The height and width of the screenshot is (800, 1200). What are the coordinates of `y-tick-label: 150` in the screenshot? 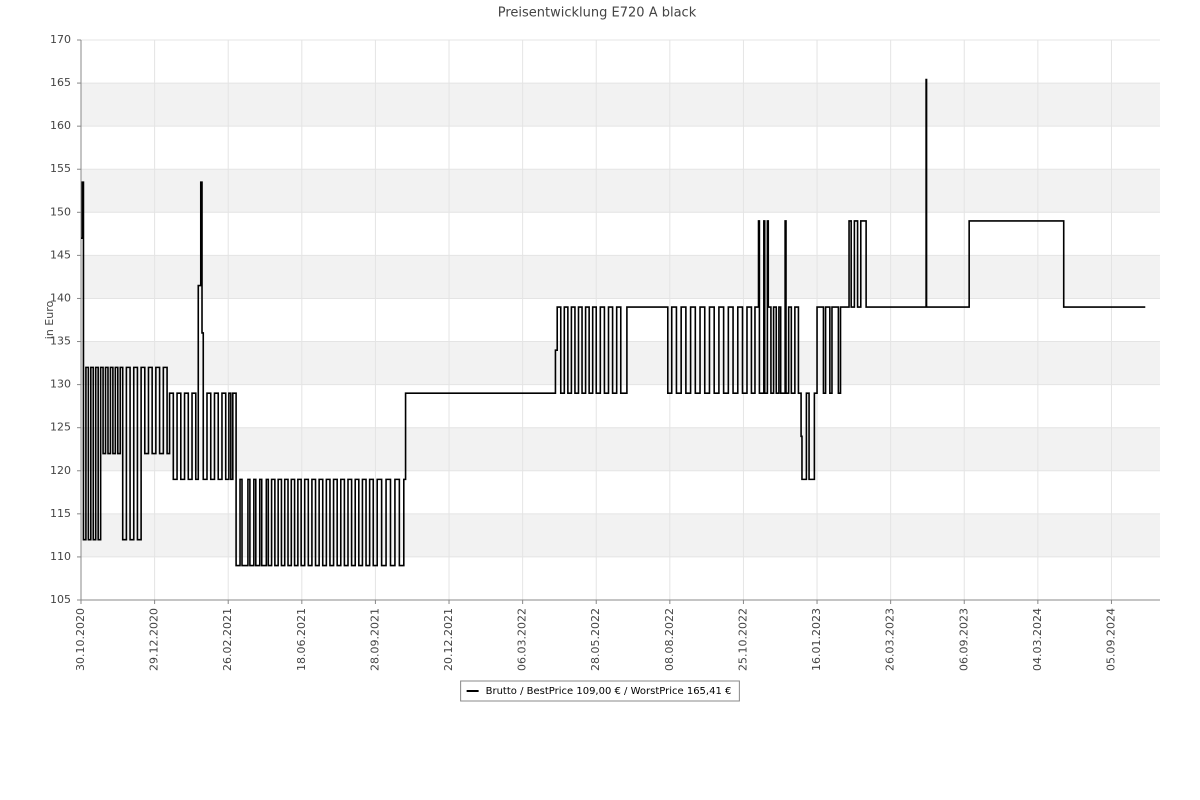 It's located at (60, 211).